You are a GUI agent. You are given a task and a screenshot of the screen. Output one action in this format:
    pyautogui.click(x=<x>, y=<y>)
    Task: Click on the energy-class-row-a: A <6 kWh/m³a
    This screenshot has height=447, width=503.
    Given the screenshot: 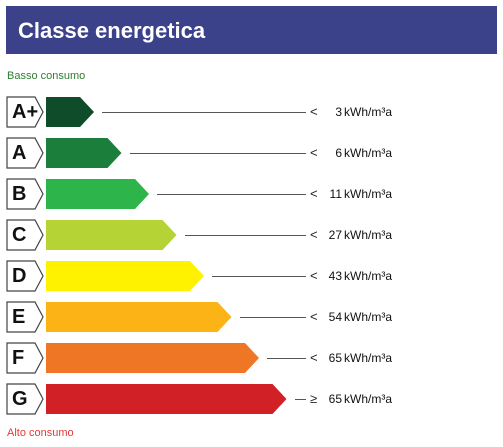 What is the action you would take?
    pyautogui.click(x=251, y=153)
    